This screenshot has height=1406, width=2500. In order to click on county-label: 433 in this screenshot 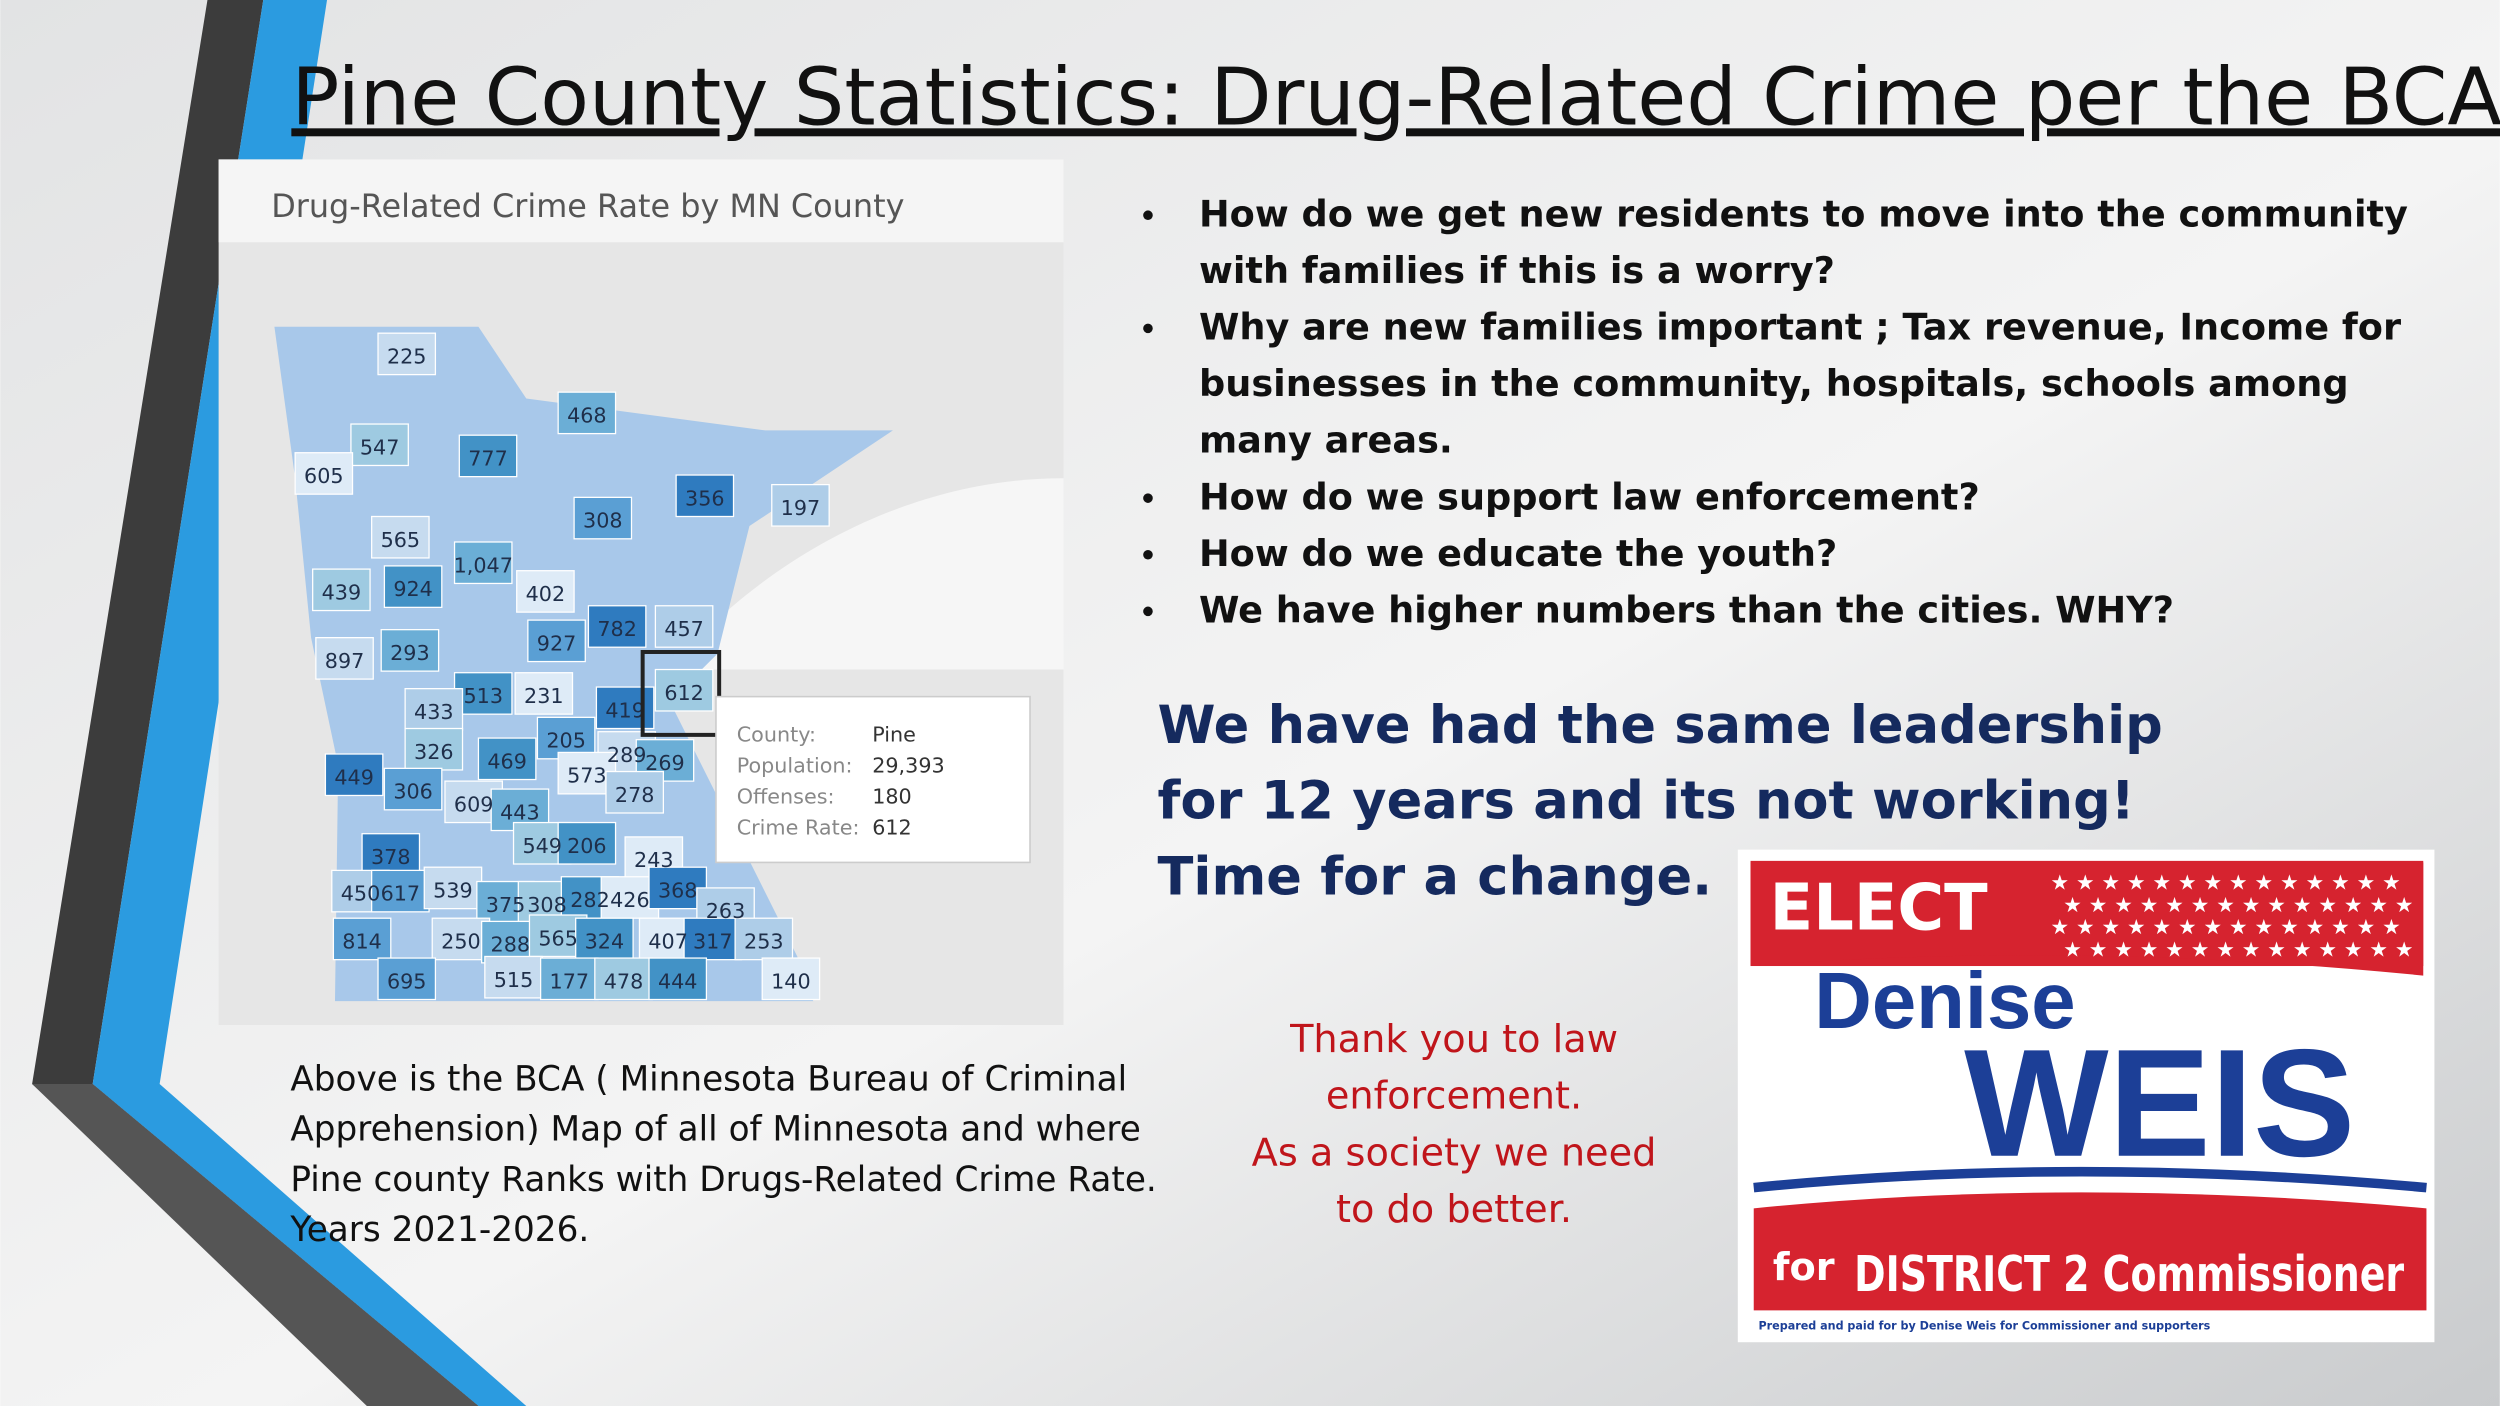, I will do `click(434, 712)`.